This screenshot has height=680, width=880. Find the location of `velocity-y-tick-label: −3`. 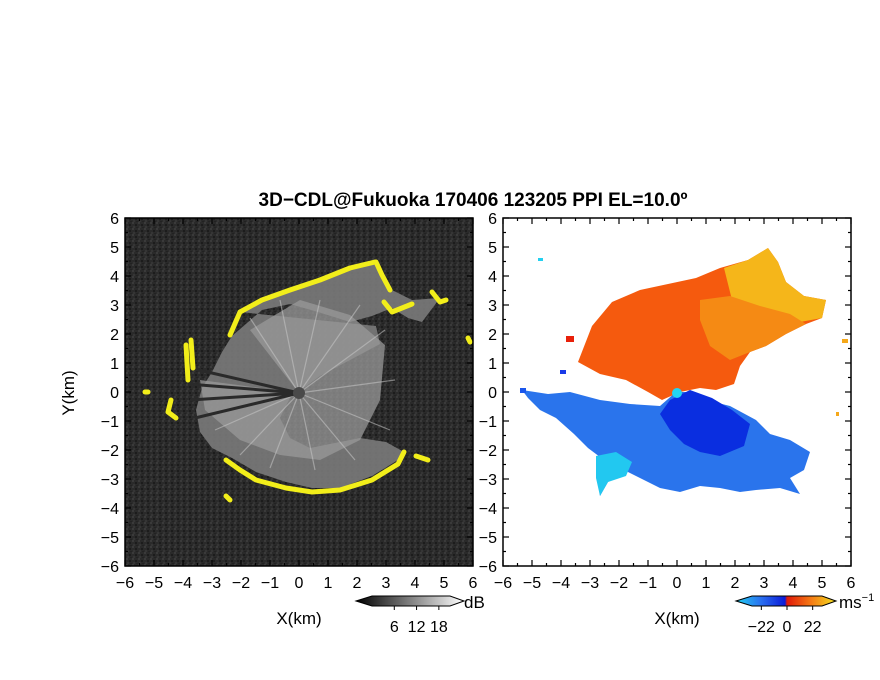

velocity-y-tick-label: −3 is located at coordinates (488, 480).